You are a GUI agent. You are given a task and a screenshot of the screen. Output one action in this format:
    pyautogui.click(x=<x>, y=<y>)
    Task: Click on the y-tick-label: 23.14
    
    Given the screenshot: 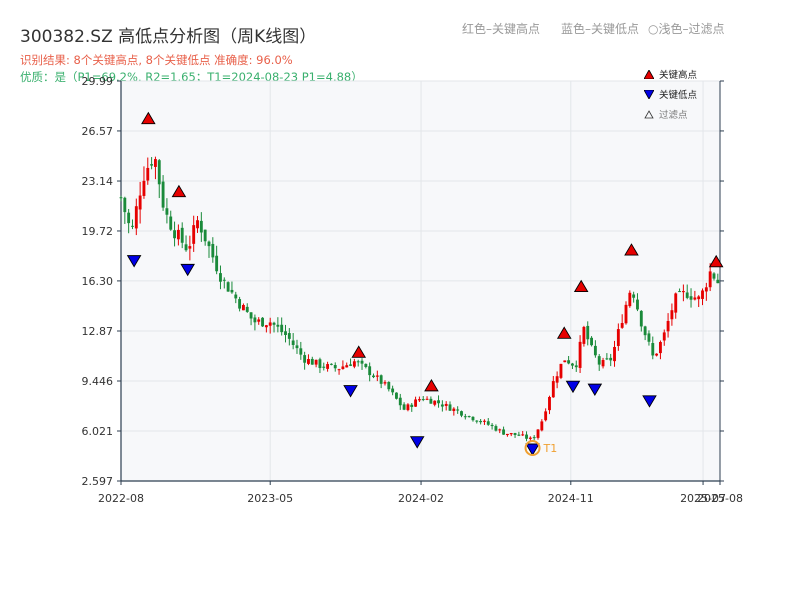 What is the action you would take?
    pyautogui.click(x=98, y=181)
    